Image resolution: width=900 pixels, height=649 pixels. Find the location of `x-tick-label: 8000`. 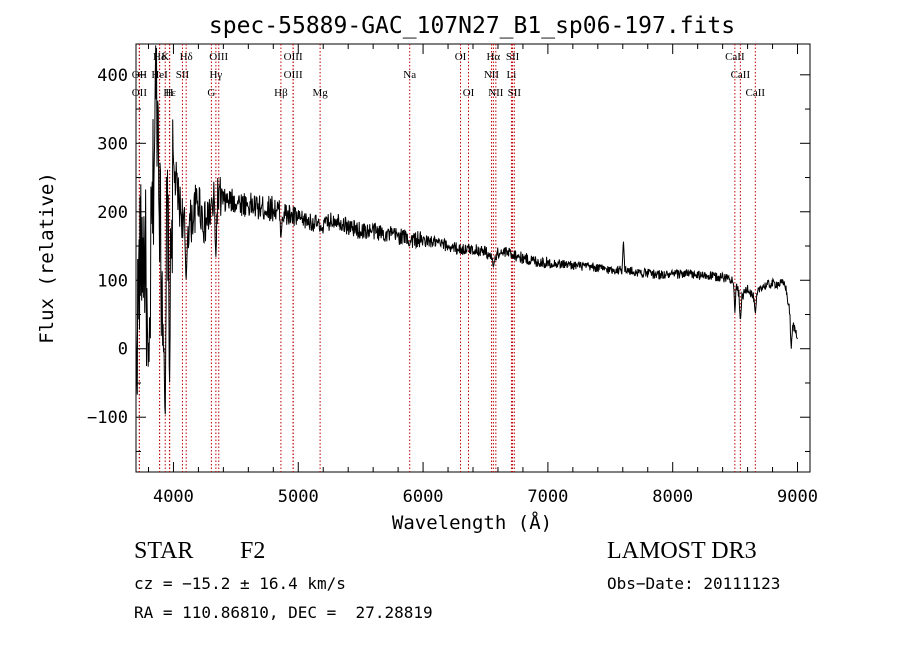

x-tick-label: 8000 is located at coordinates (672, 497).